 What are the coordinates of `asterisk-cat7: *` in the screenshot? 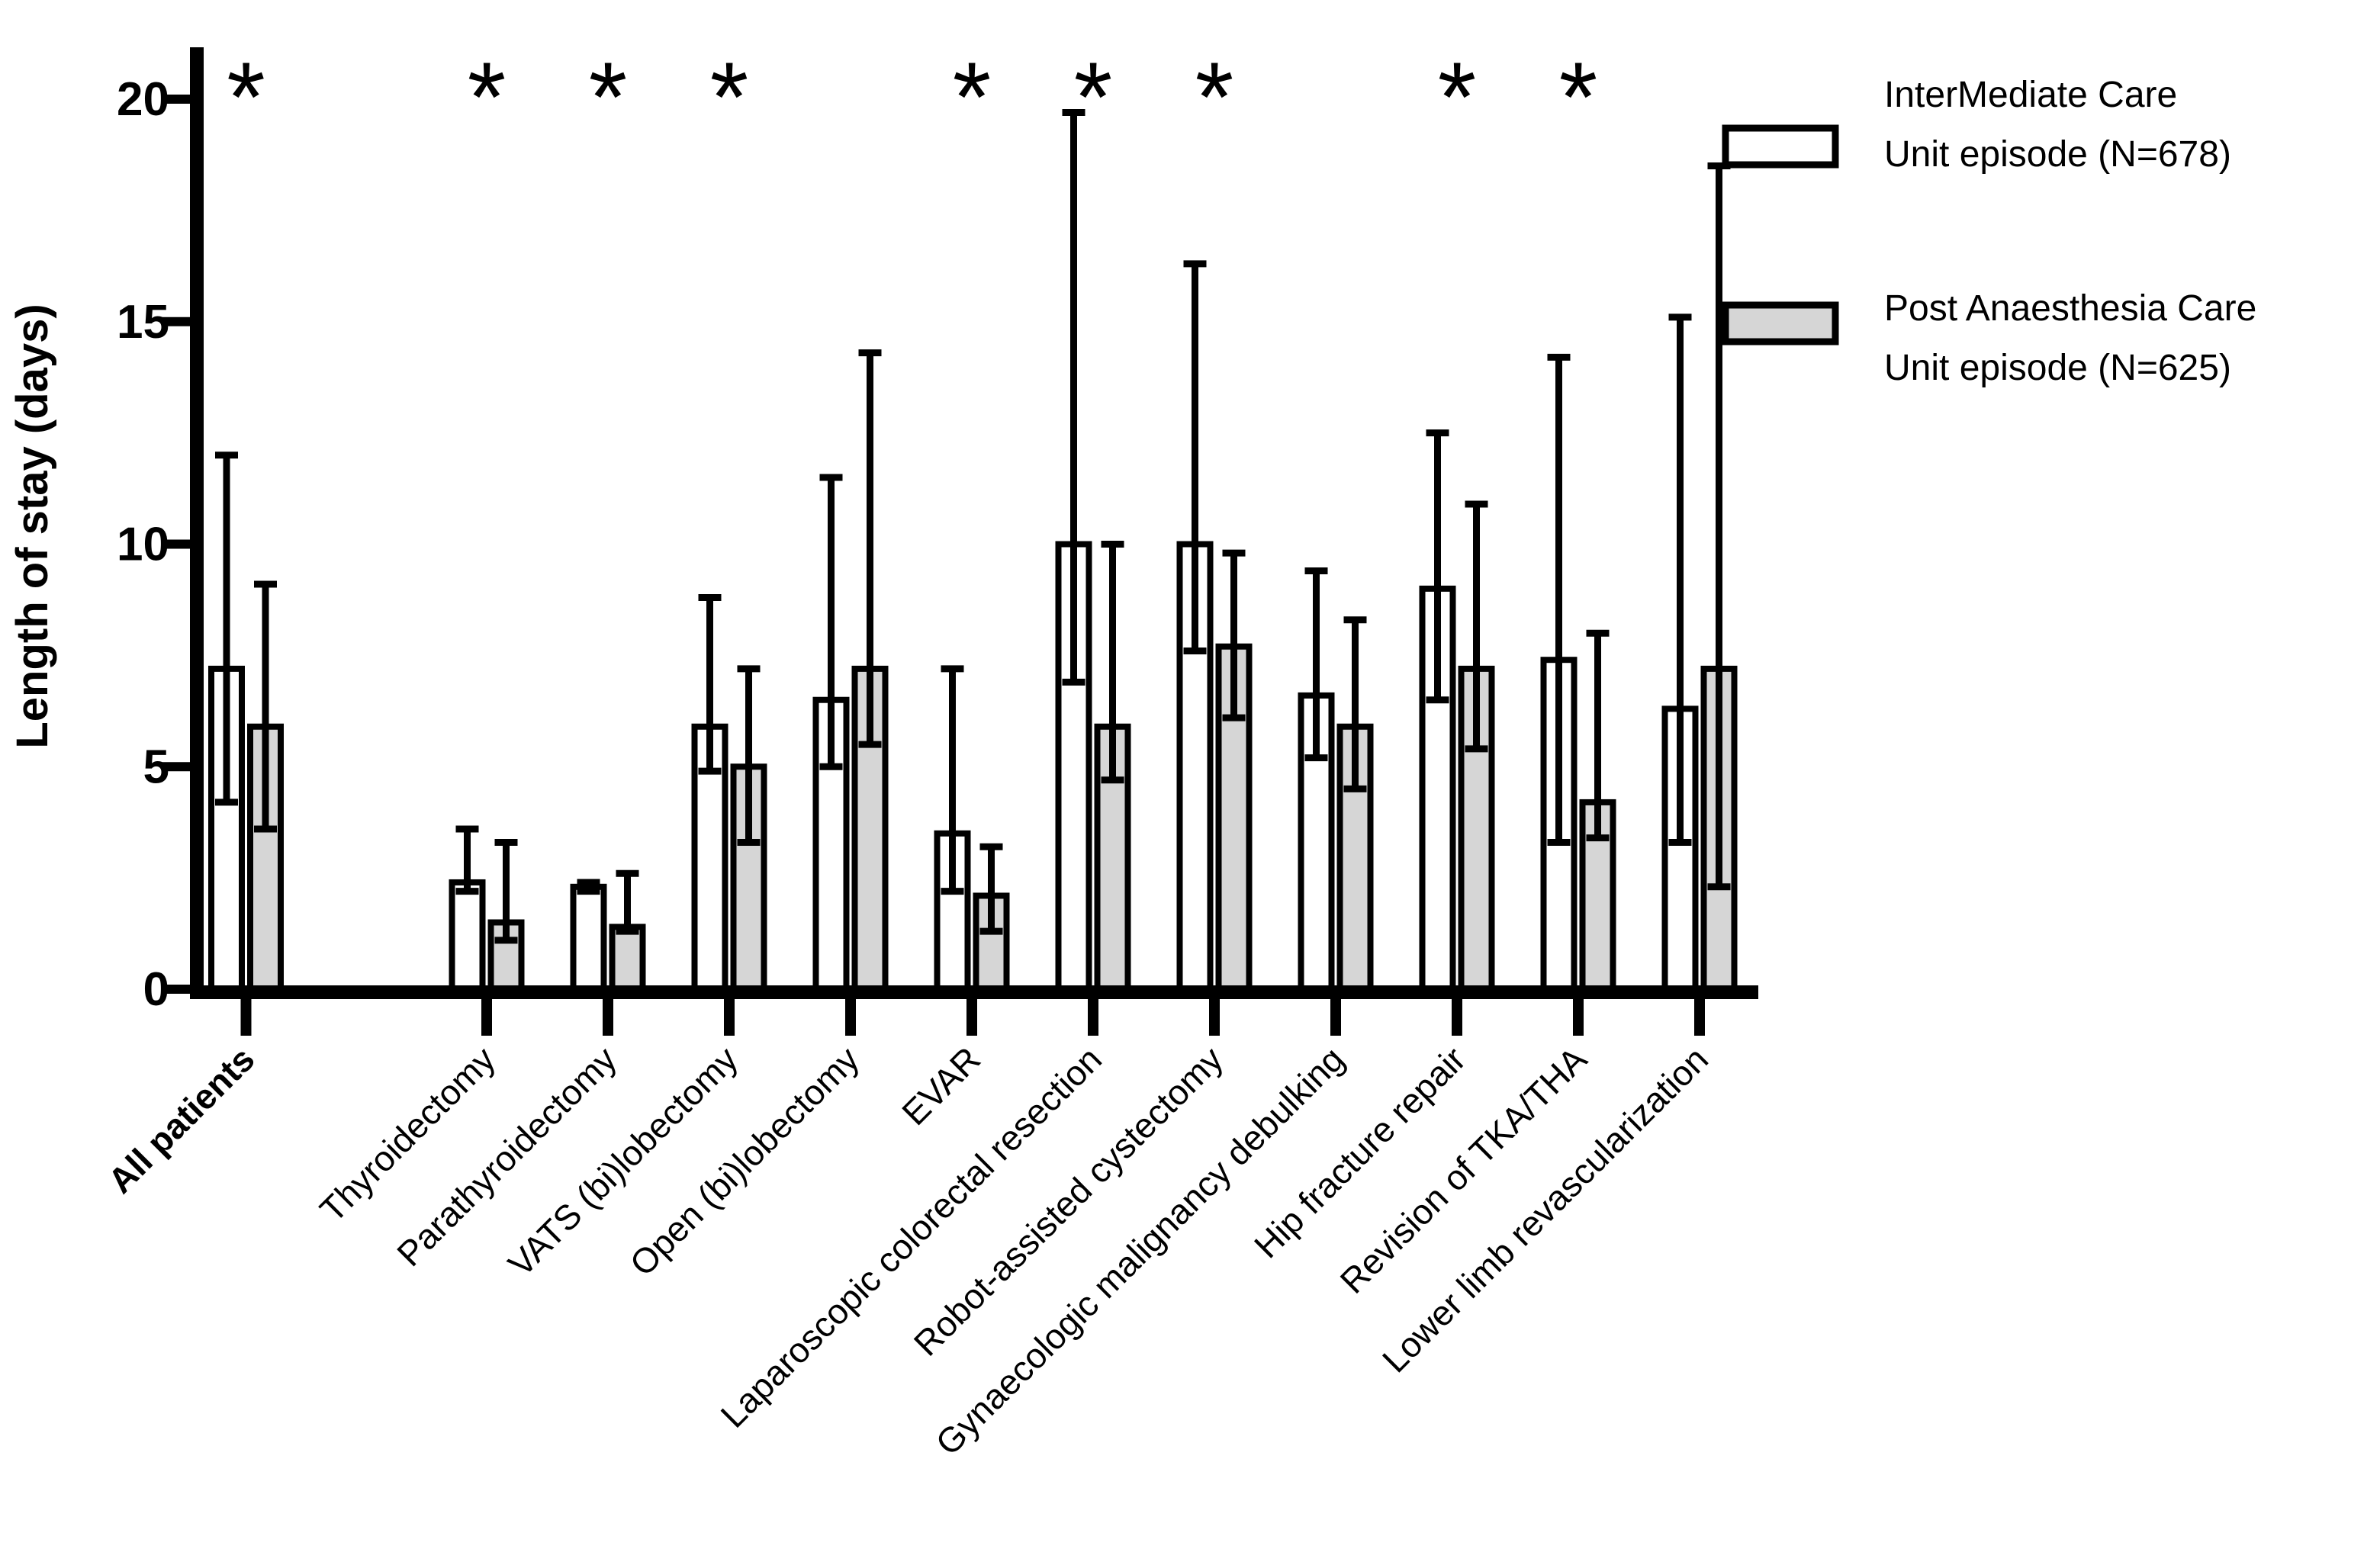 It's located at (1214, 97).